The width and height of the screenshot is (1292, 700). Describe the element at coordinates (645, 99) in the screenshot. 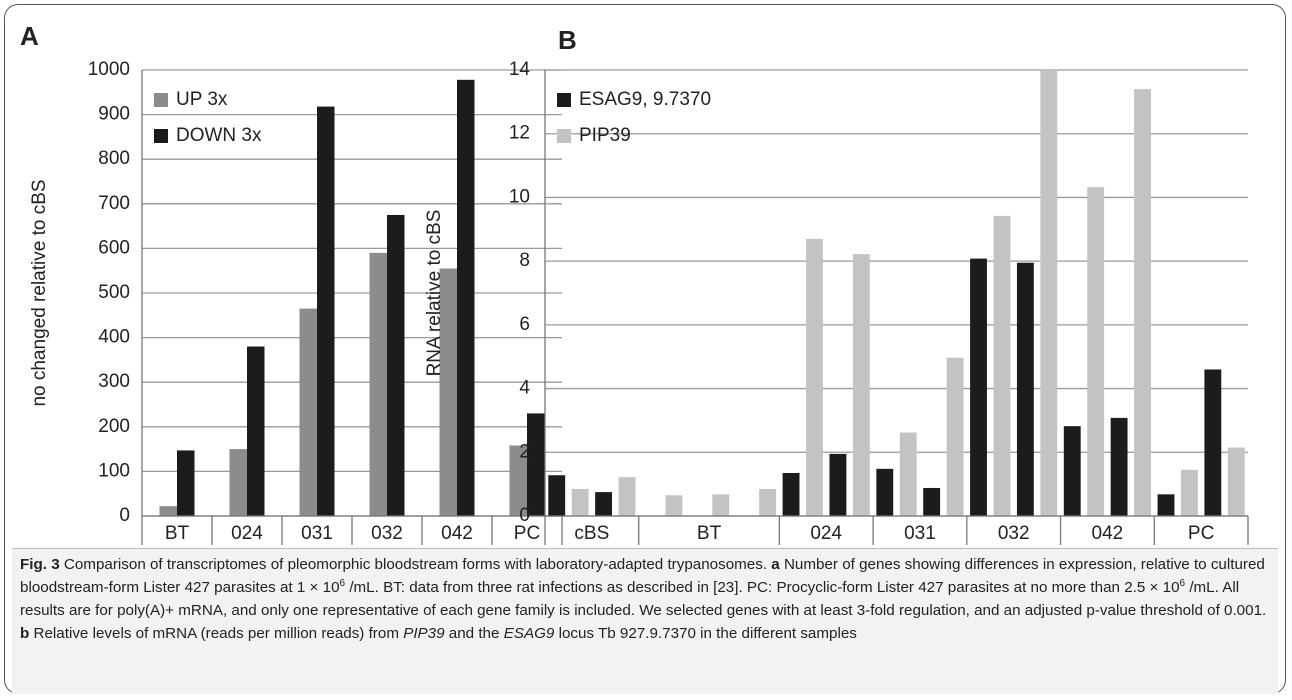

I see `legend-label: ESAG9, 9.7370` at that location.